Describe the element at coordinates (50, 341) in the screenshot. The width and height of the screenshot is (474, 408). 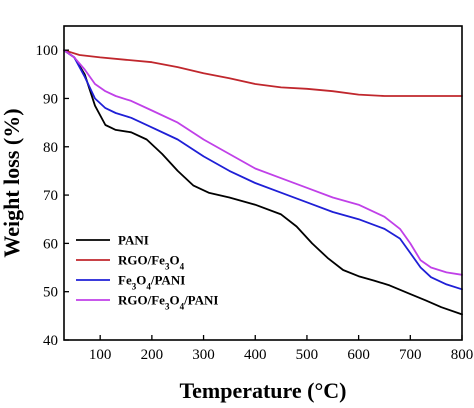
I see `y-tick-label: 40` at that location.